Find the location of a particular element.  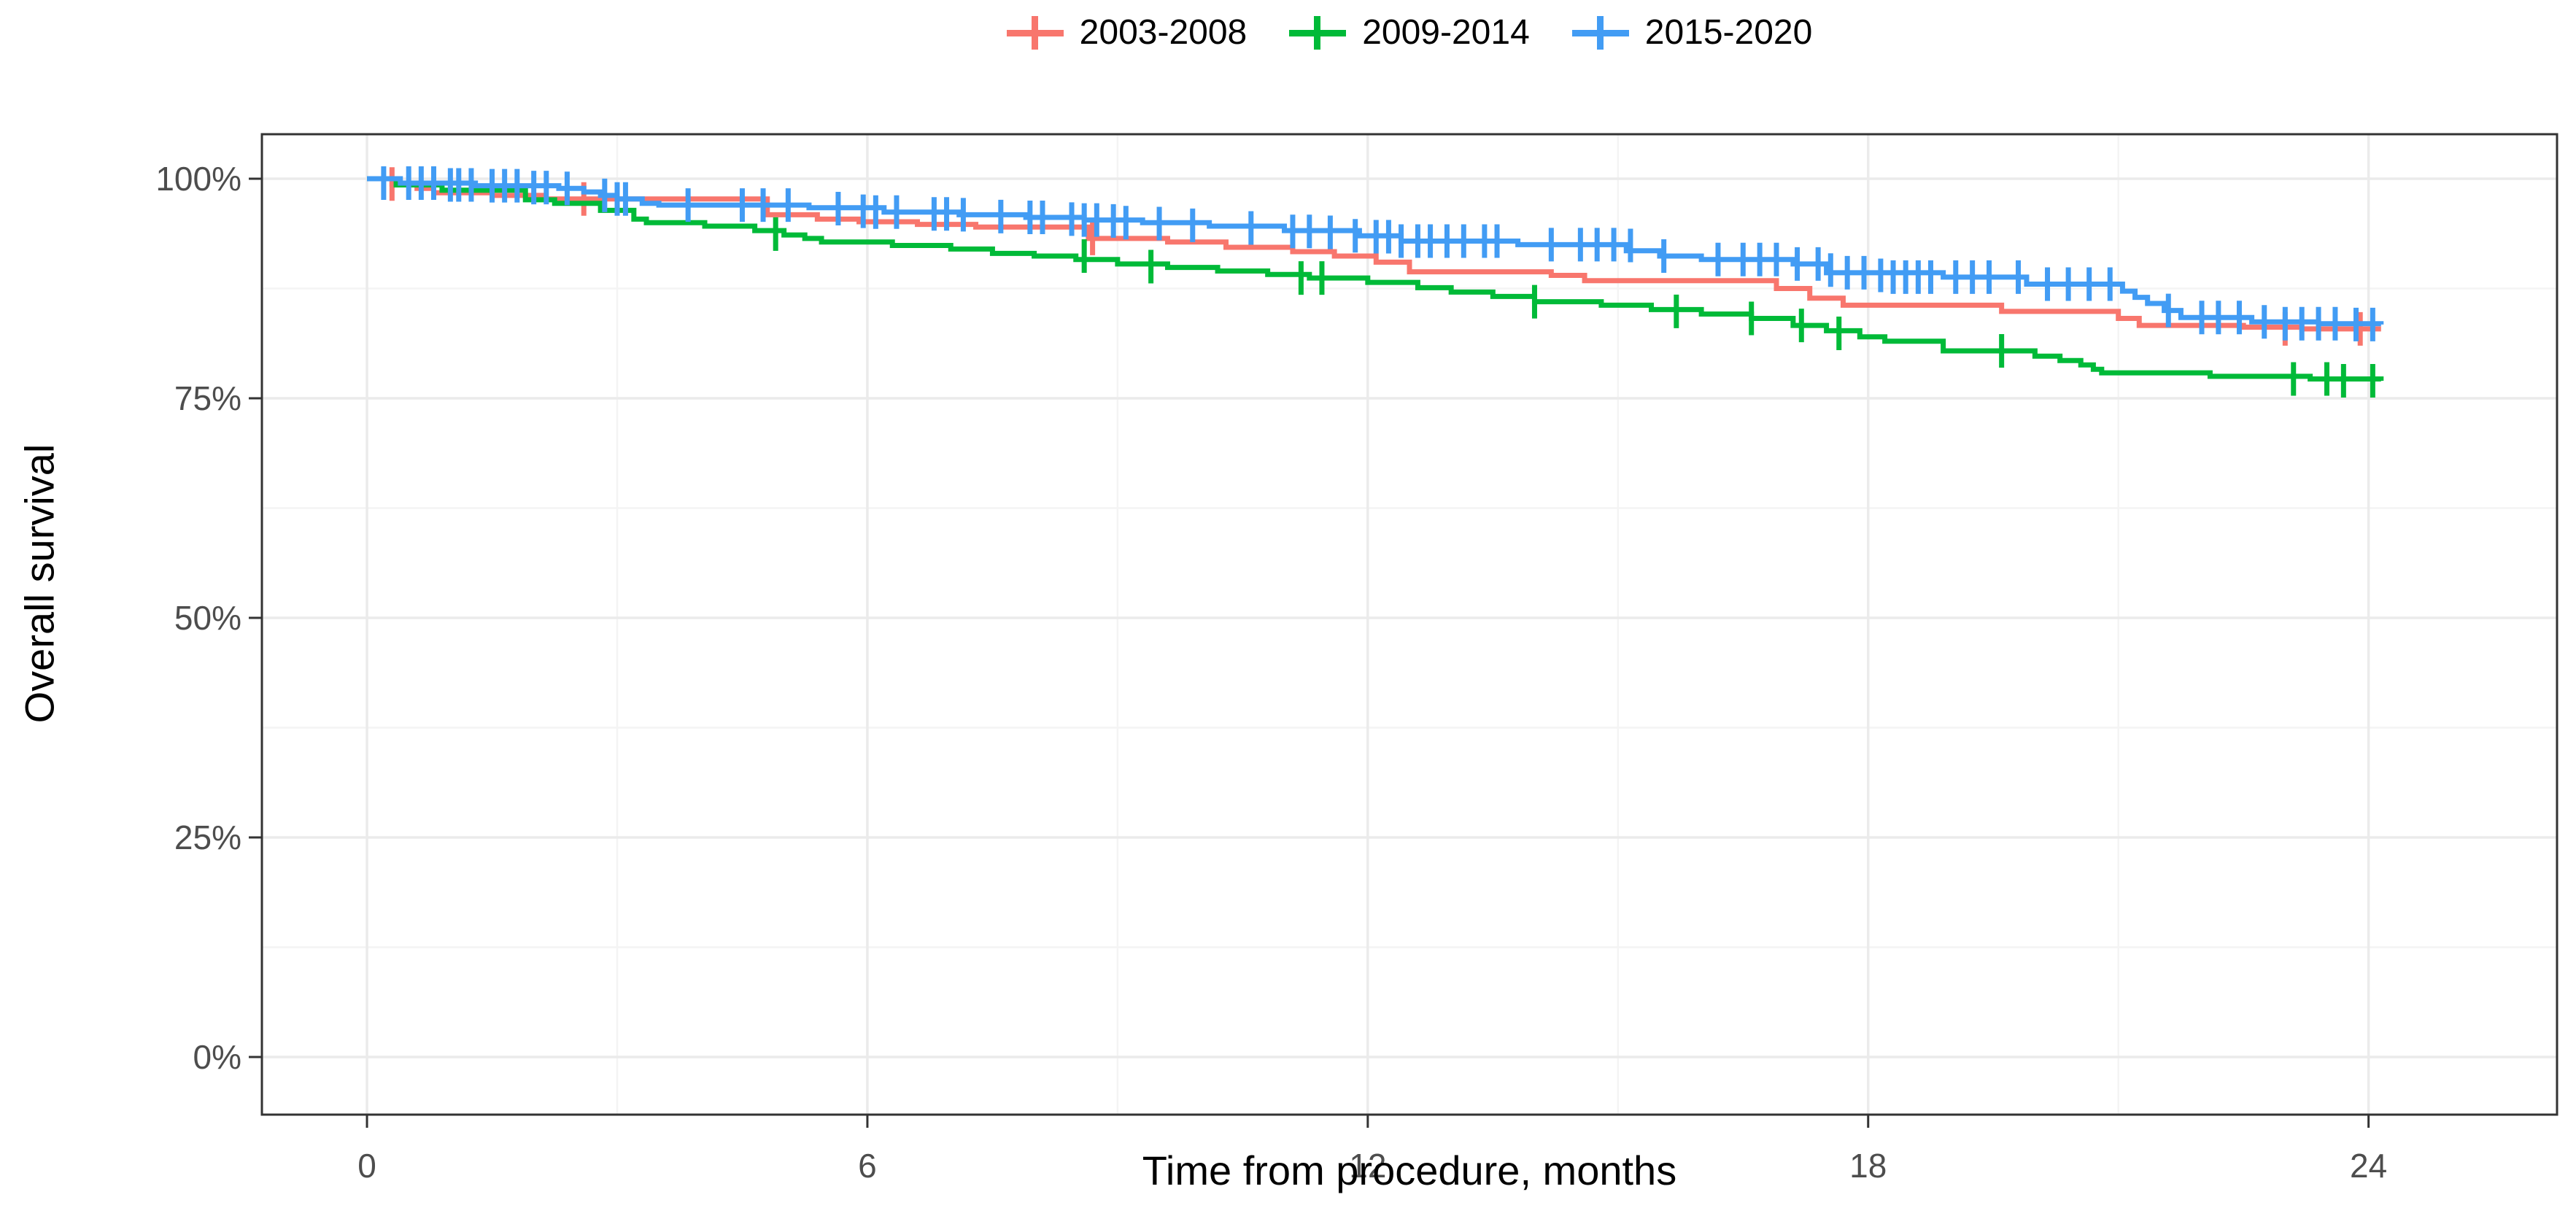

x-tick-label: 12 is located at coordinates (1367, 1166).